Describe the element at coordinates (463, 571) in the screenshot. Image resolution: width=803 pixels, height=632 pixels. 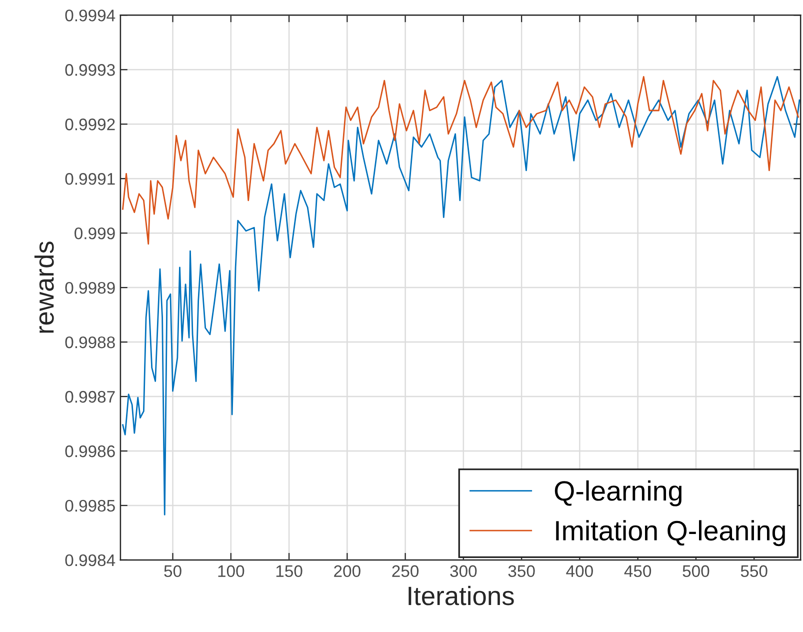
I see `x-tick-label: 300` at that location.